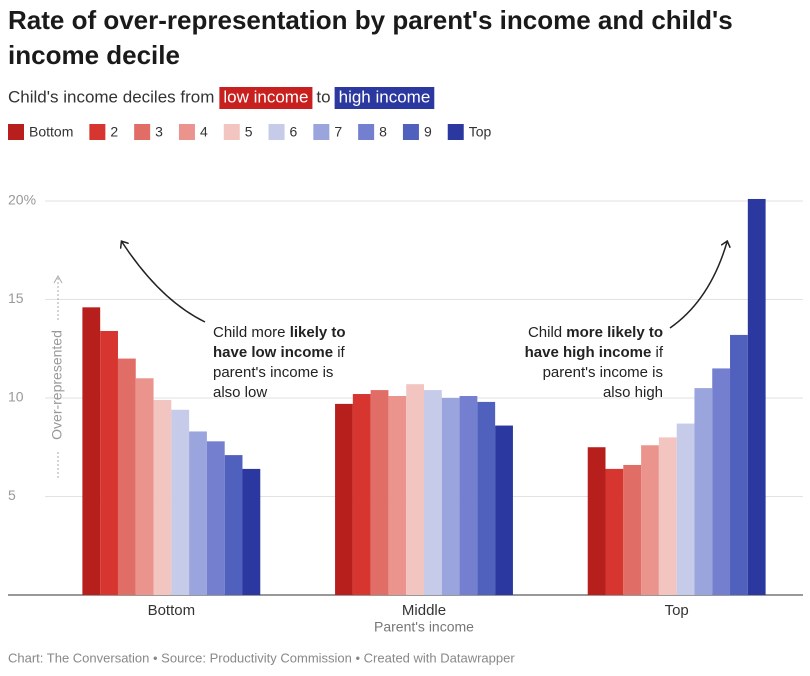 The height and width of the screenshot is (676, 810). I want to click on annotation: also high, so click(633, 392).